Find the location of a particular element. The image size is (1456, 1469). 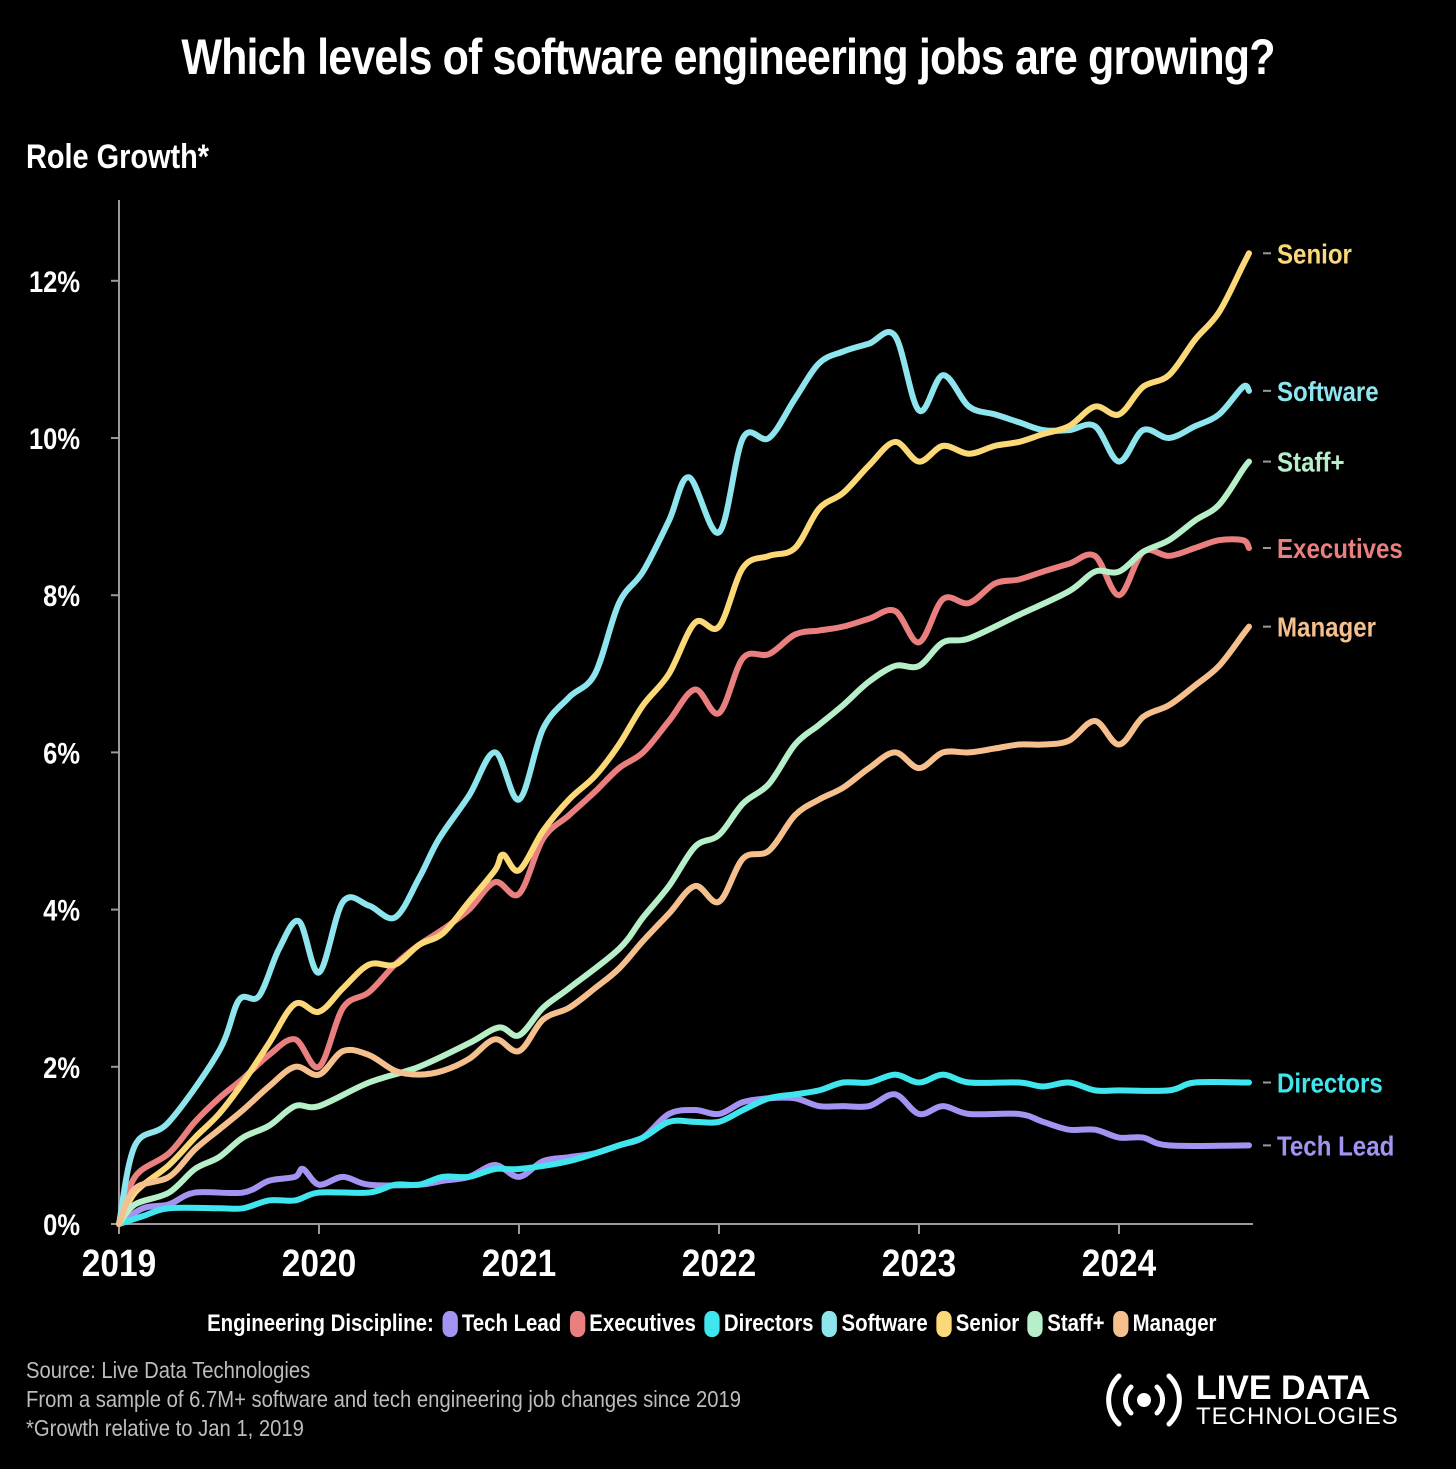

legend-title: Engineering Discipline: is located at coordinates (320, 1323).